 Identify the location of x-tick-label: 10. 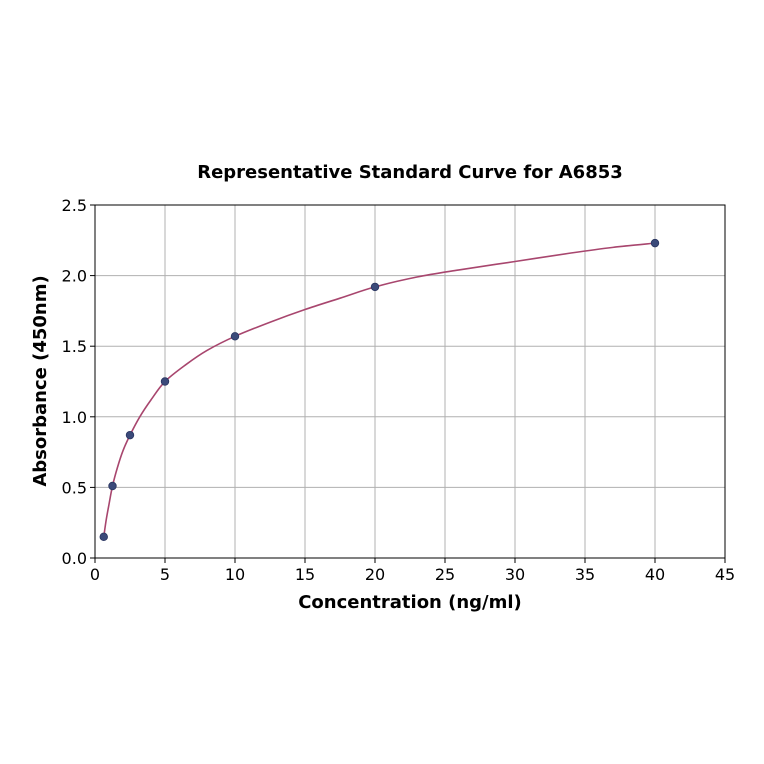
(235, 574).